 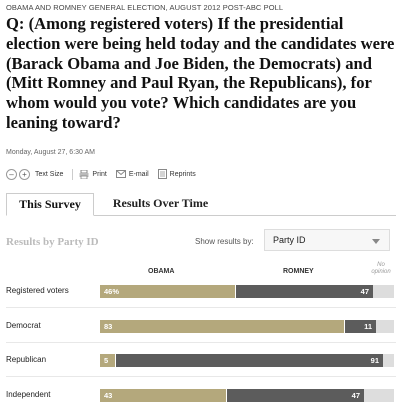 I want to click on category-label: Democrat, so click(x=23, y=325).